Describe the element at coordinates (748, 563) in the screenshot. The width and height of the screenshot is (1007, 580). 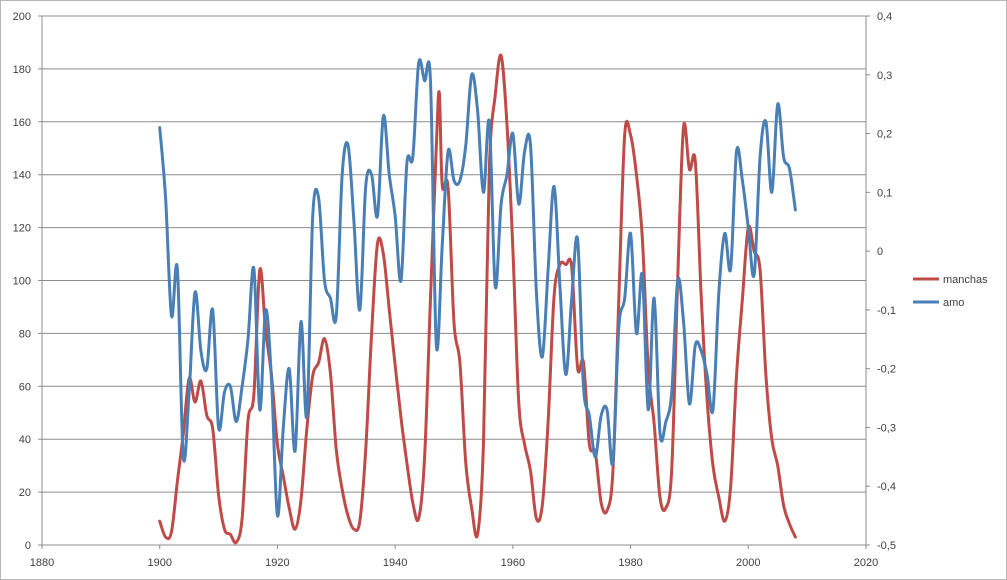
I see `x-tick-label: 2000` at that location.